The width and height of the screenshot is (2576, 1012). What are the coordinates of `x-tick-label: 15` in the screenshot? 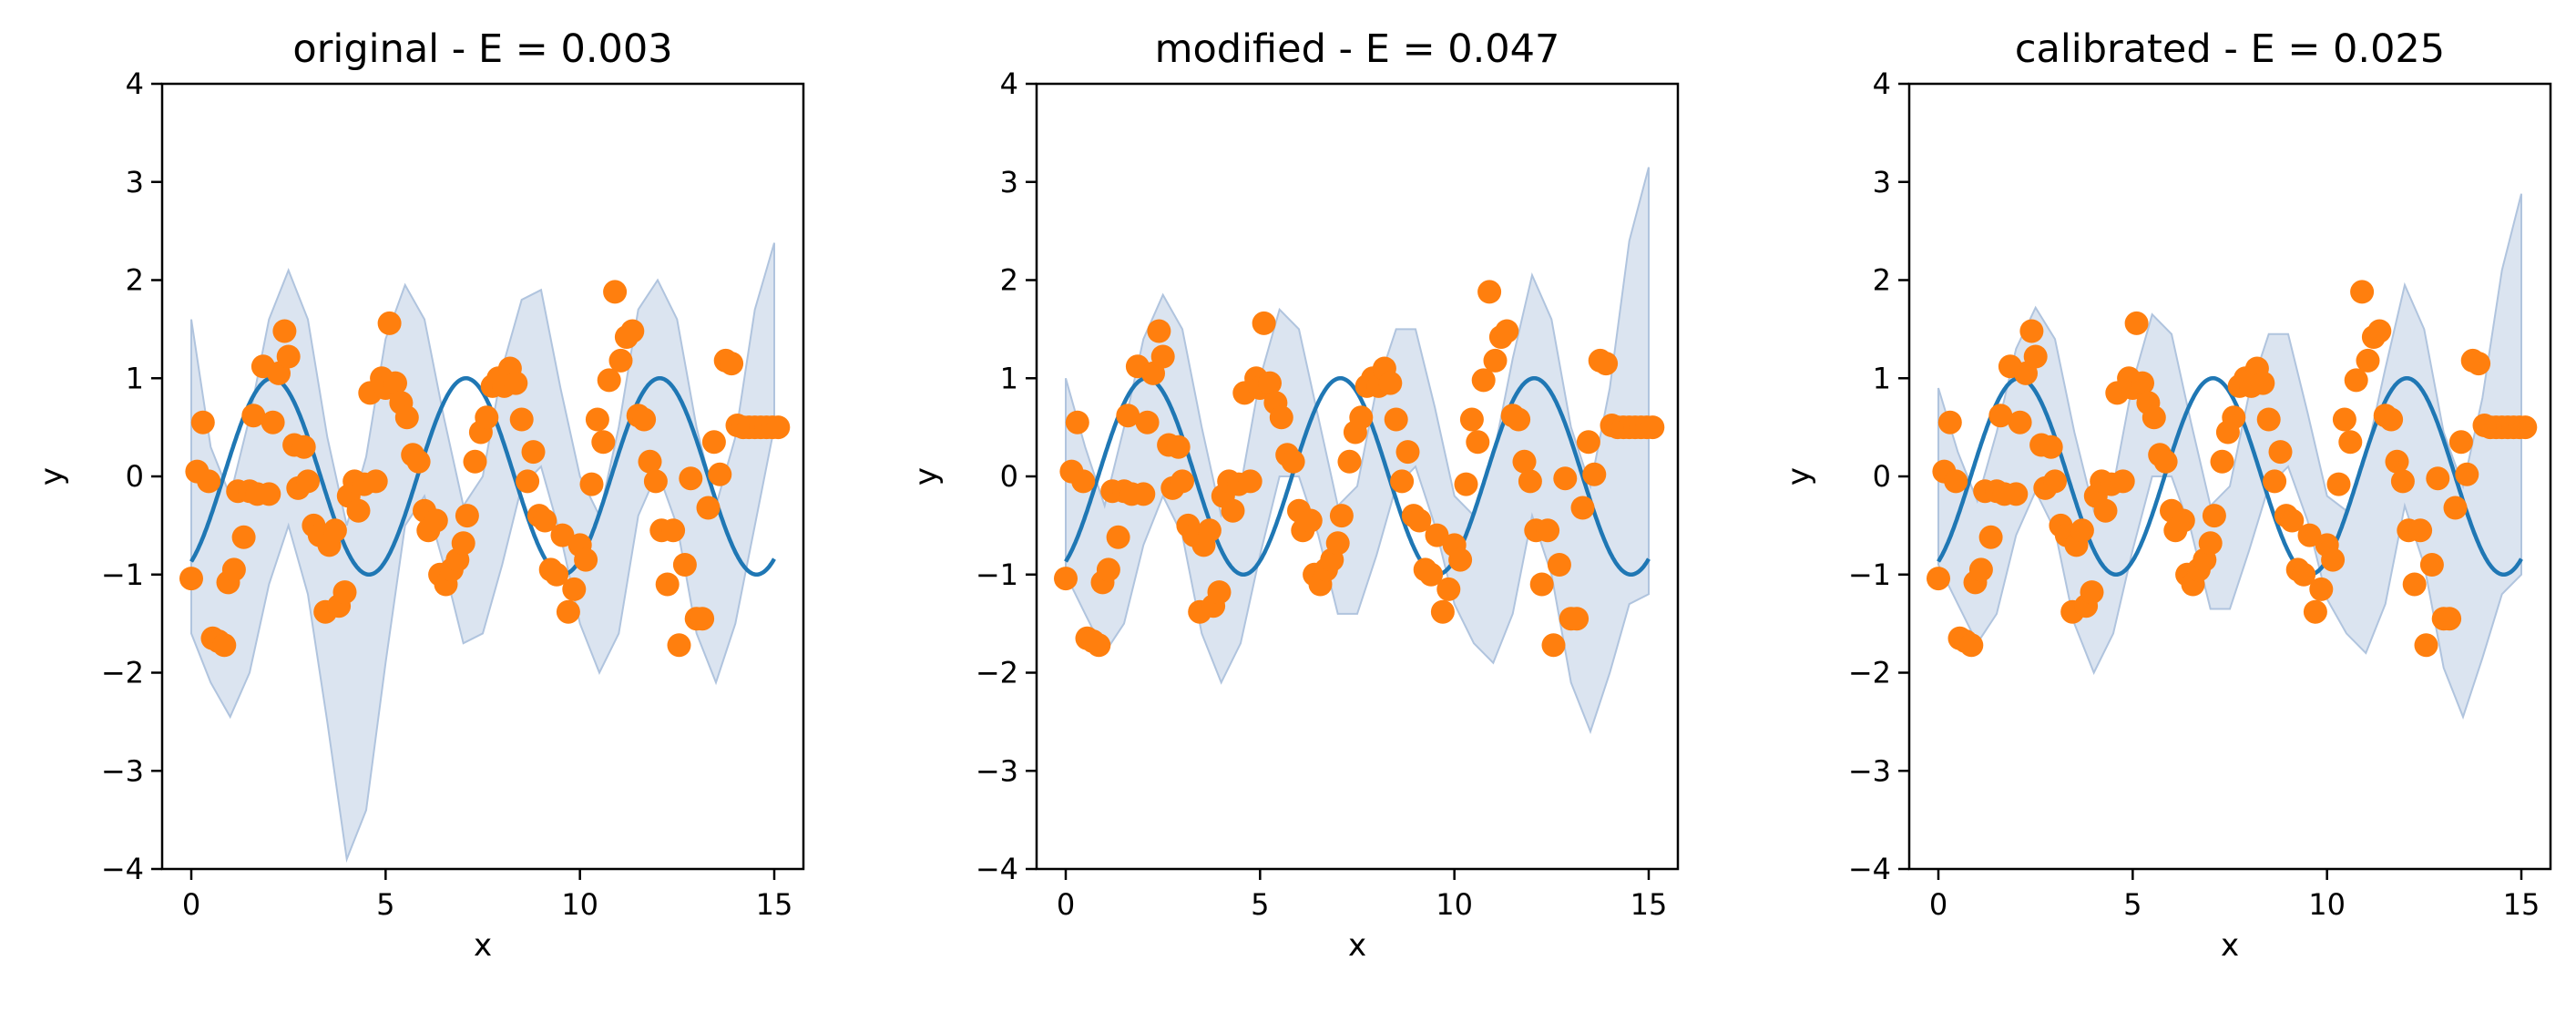 It's located at (1649, 904).